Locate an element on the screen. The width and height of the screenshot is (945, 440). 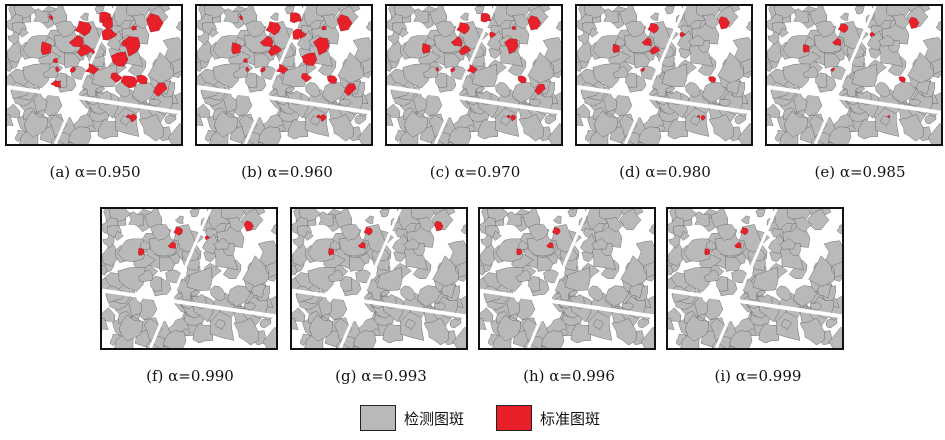
caption-c: (c) α=0.970 is located at coordinates (475, 172).